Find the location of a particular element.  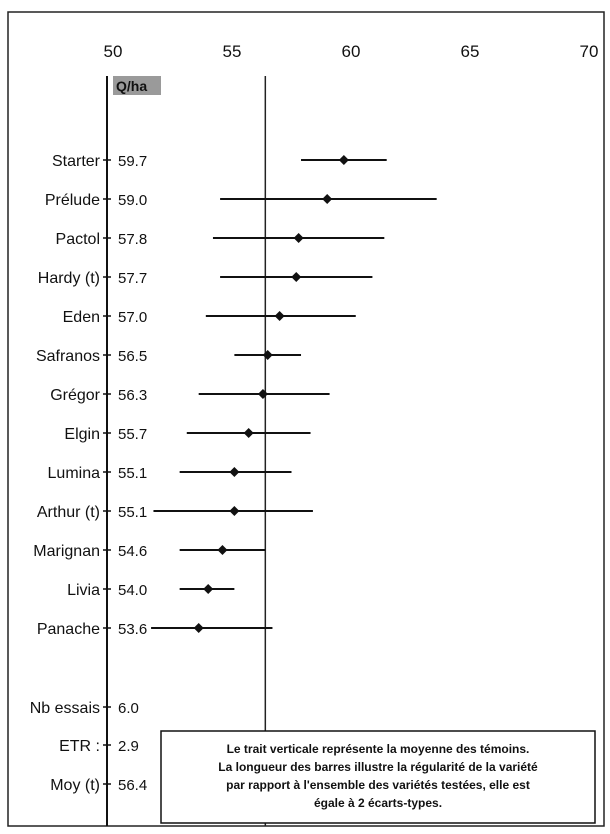

variety-label: Panache is located at coordinates (68, 629).